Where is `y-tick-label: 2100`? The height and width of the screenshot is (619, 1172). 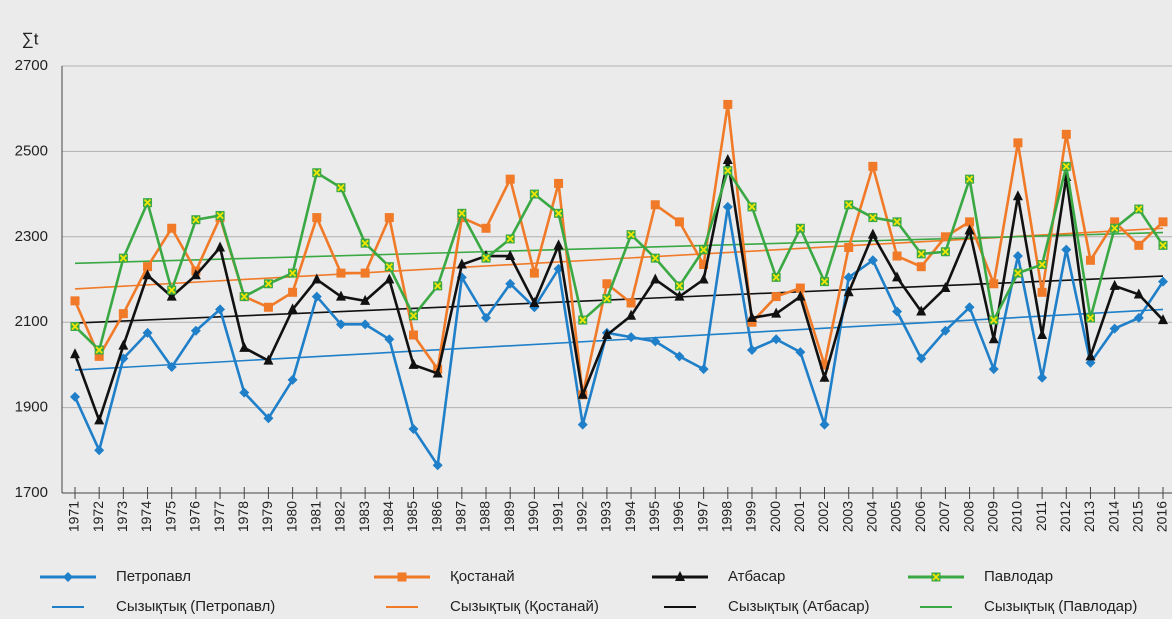
y-tick-label: 2100 is located at coordinates (31, 321).